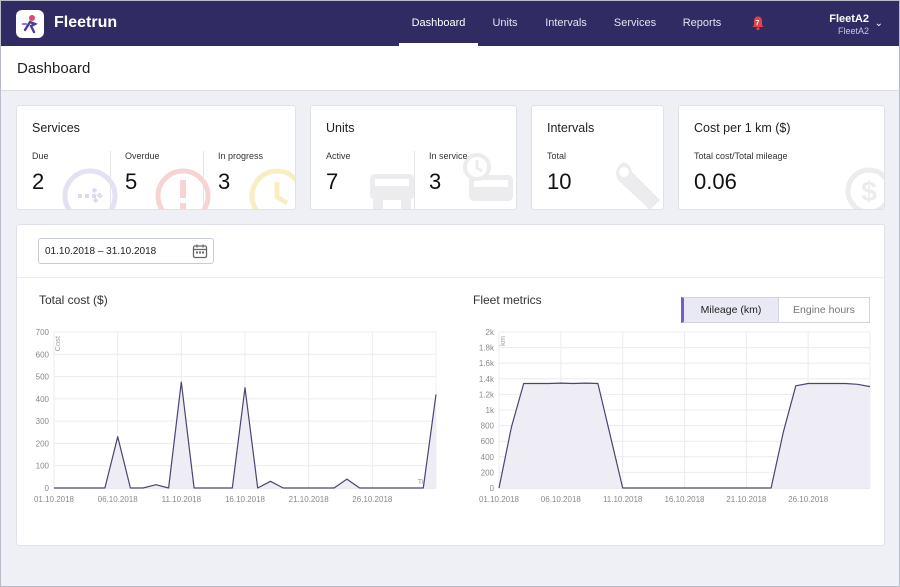 The height and width of the screenshot is (587, 900). What do you see at coordinates (741, 156) in the screenshot?
I see `stat-label: Total cost/Total mileage` at bounding box center [741, 156].